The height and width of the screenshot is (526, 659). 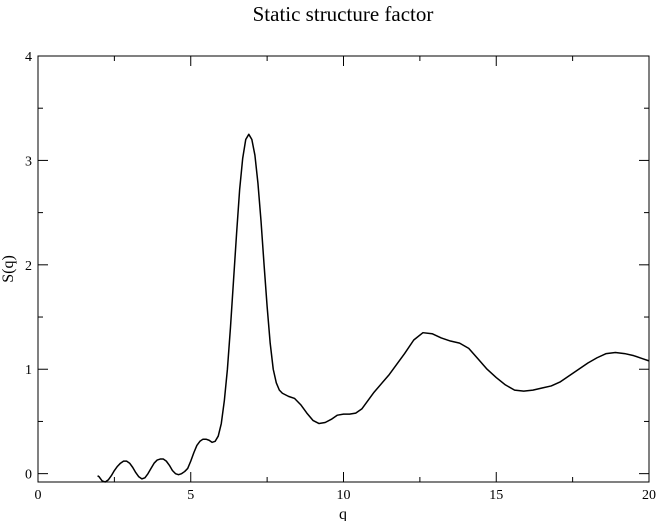 What do you see at coordinates (343, 14) in the screenshot?
I see `chart-title: Static structure factor` at bounding box center [343, 14].